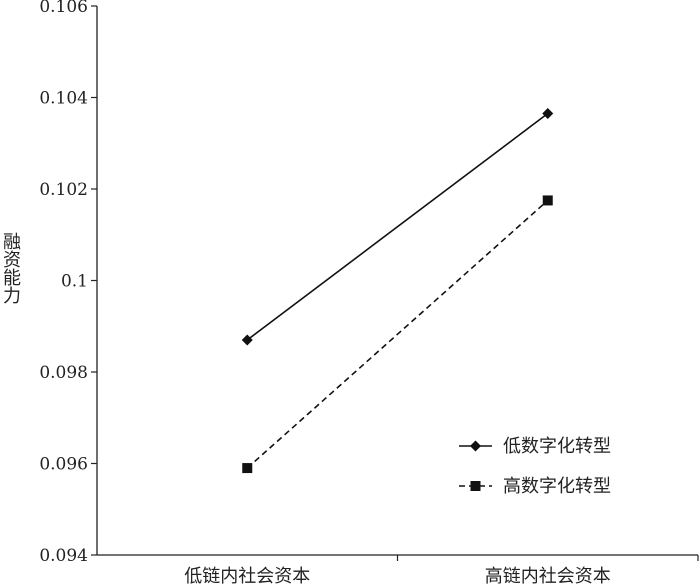 This screenshot has width=700, height=587. I want to click on y-tick-label: 0.102, so click(63, 190).